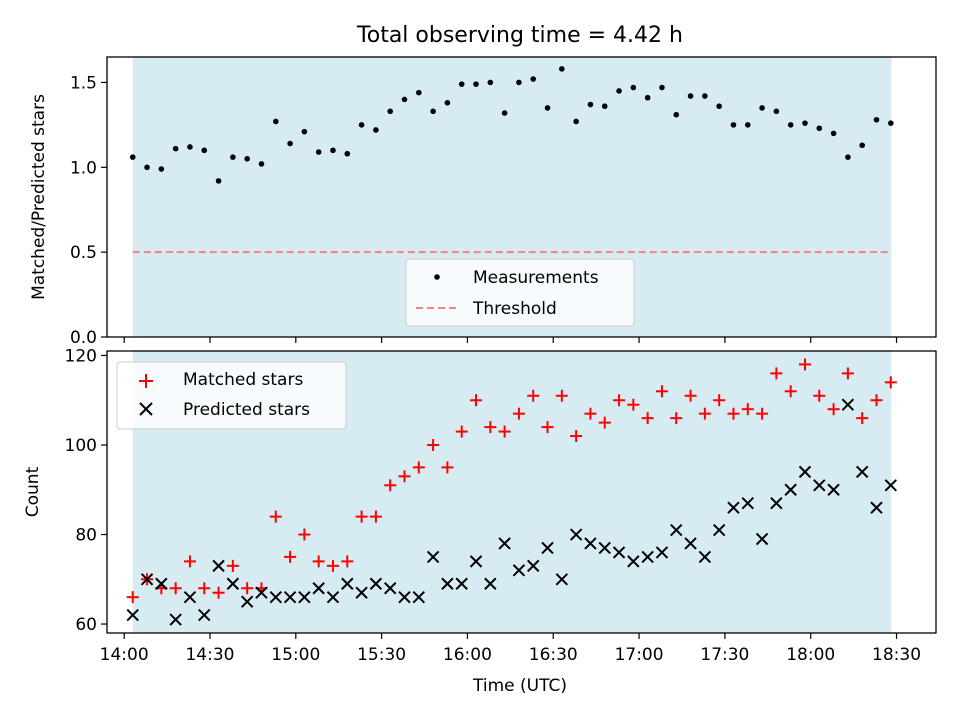 The width and height of the screenshot is (960, 724). I want to click on x-tick-label: 17:30, so click(724, 655).